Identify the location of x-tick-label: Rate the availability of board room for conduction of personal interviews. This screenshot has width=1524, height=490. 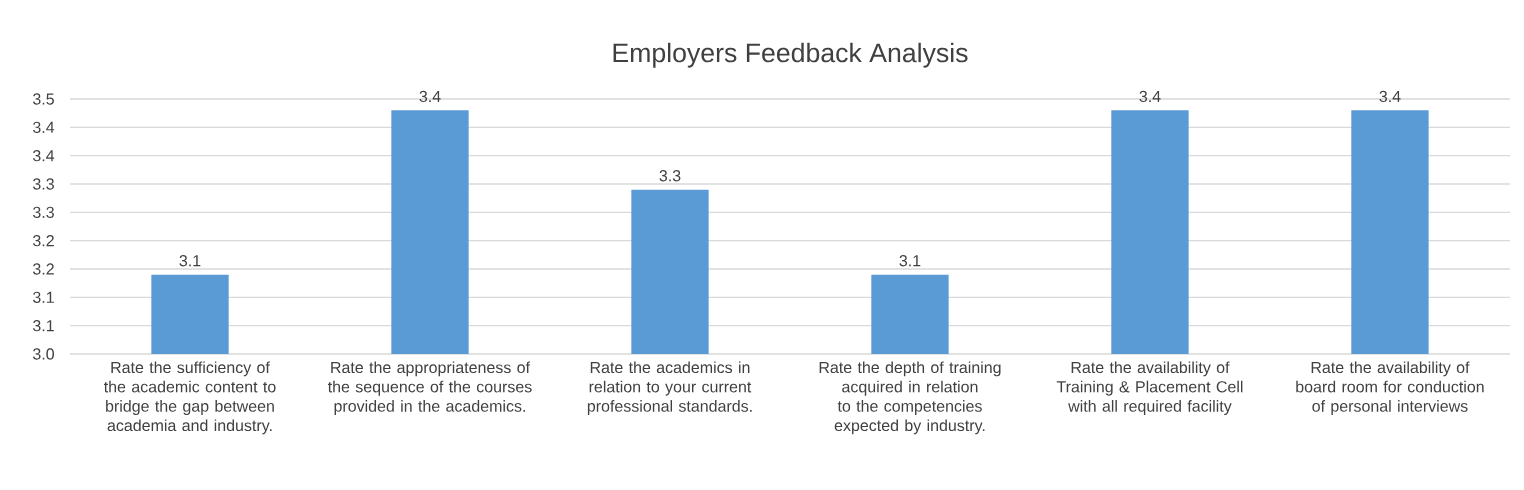
(1390, 388).